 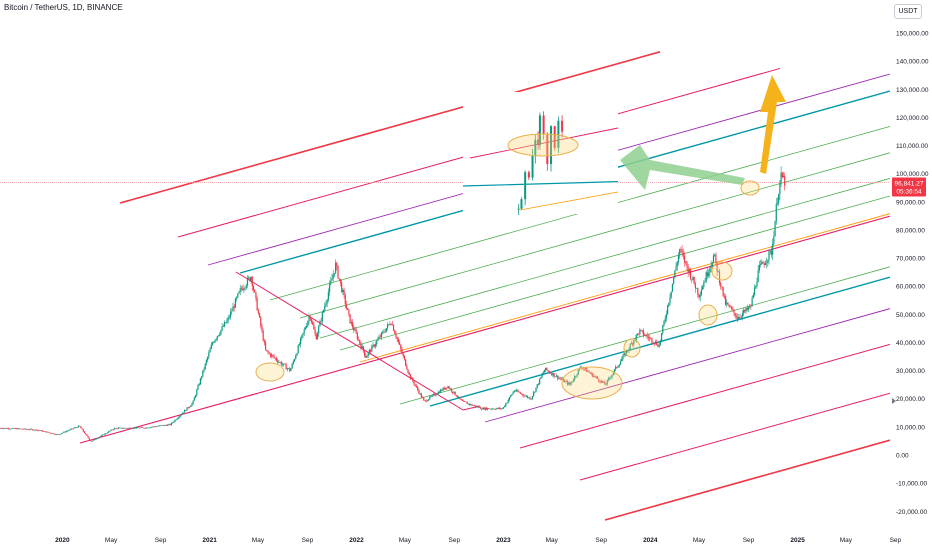 I want to click on y-tick-label: 90,000.00, so click(x=910, y=202).